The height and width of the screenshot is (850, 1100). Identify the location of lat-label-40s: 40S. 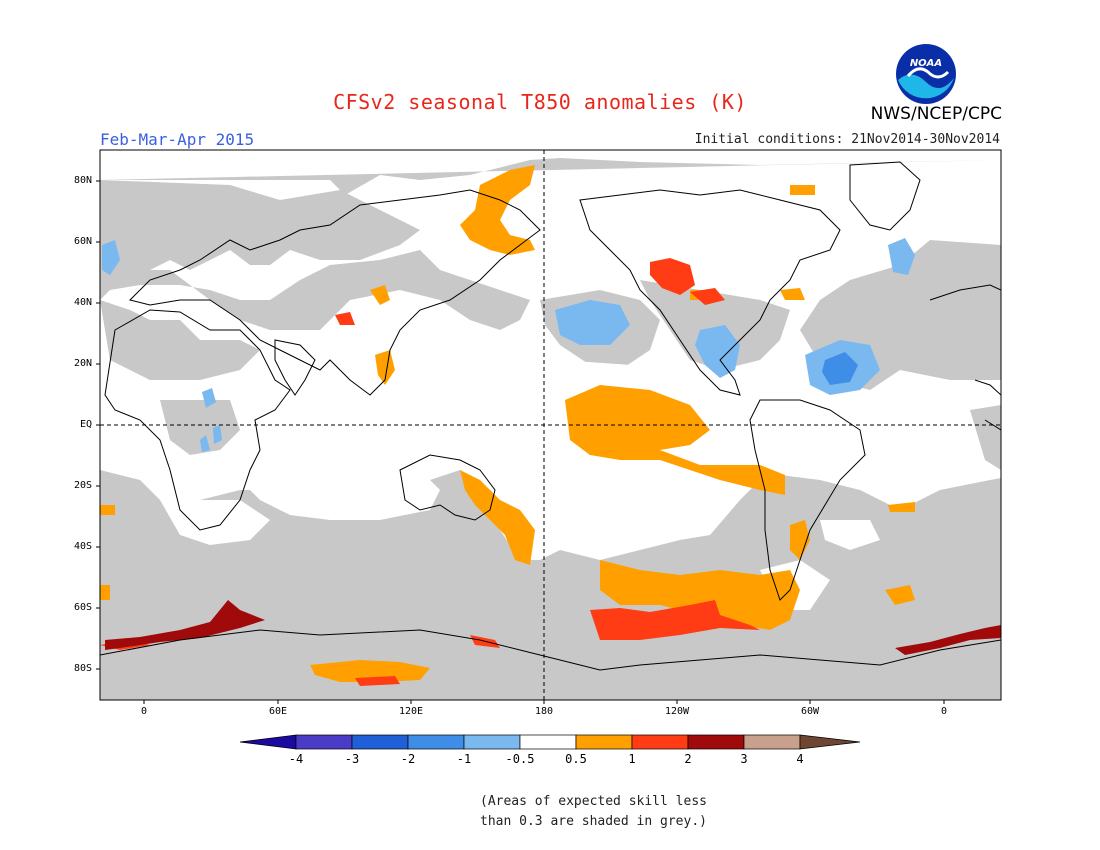
(82, 546).